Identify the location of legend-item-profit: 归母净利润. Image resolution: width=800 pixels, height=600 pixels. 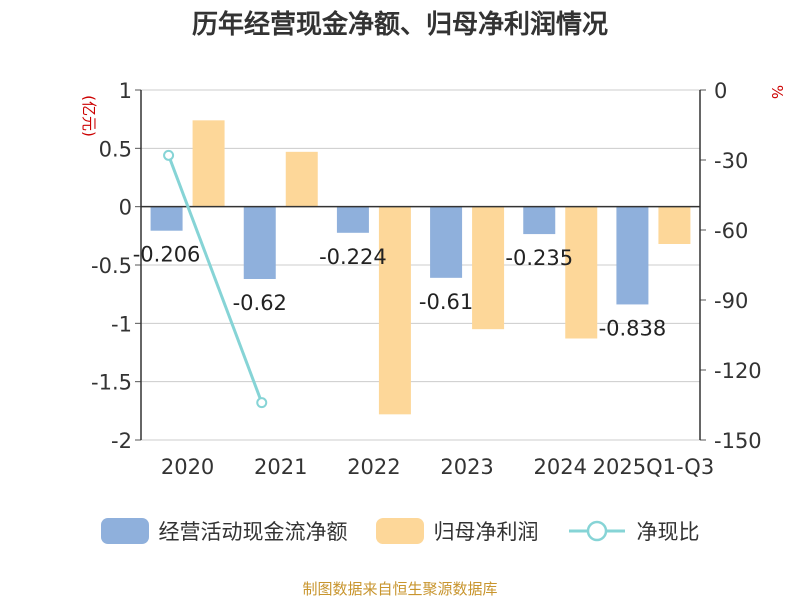
(457, 531).